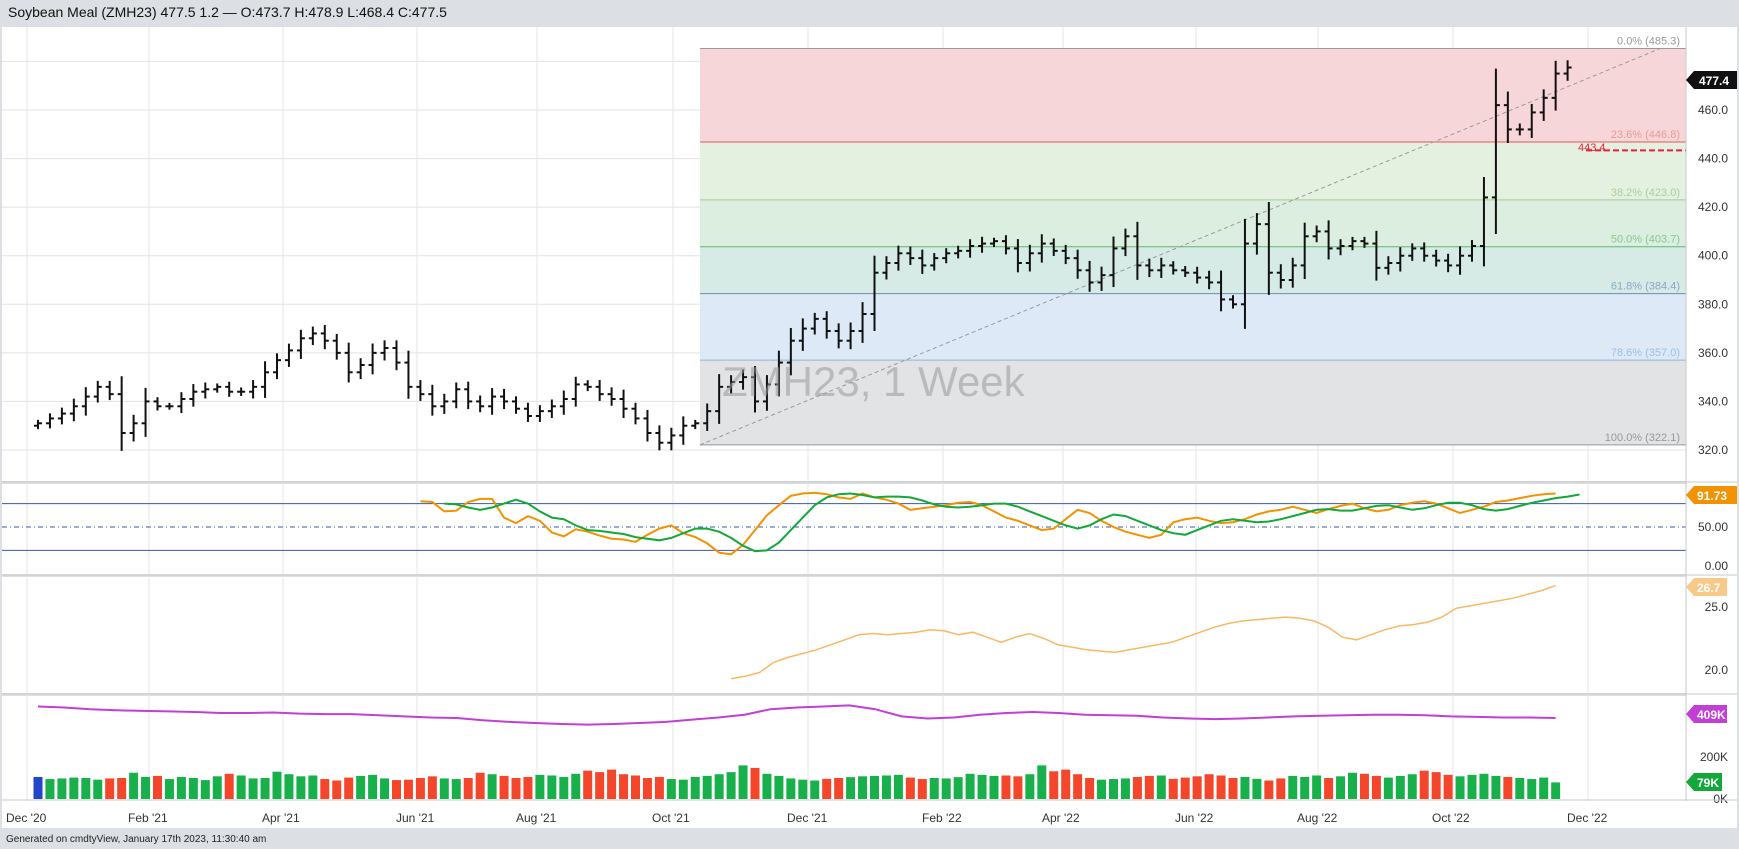  Describe the element at coordinates (1061, 818) in the screenshot. I see `x-axis-label: Apr '22` at that location.